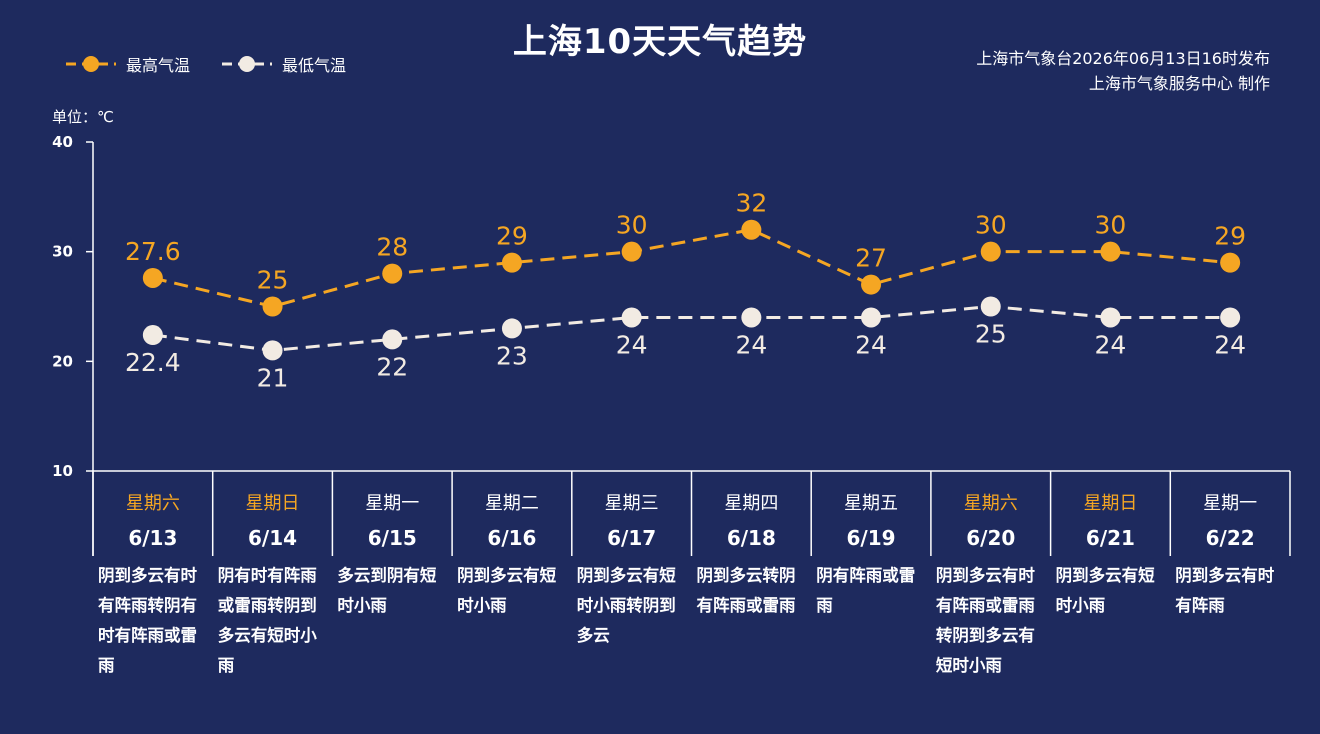  What do you see at coordinates (314, 65) in the screenshot?
I see `legend-low-label: 最低气温` at bounding box center [314, 65].